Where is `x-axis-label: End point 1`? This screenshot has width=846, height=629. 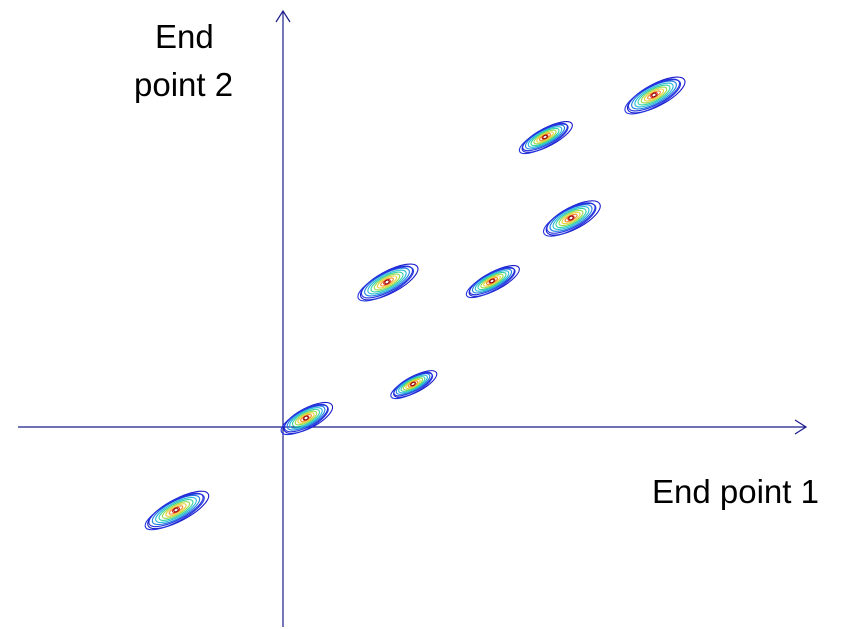 x-axis-label: End point 1 is located at coordinates (735, 491).